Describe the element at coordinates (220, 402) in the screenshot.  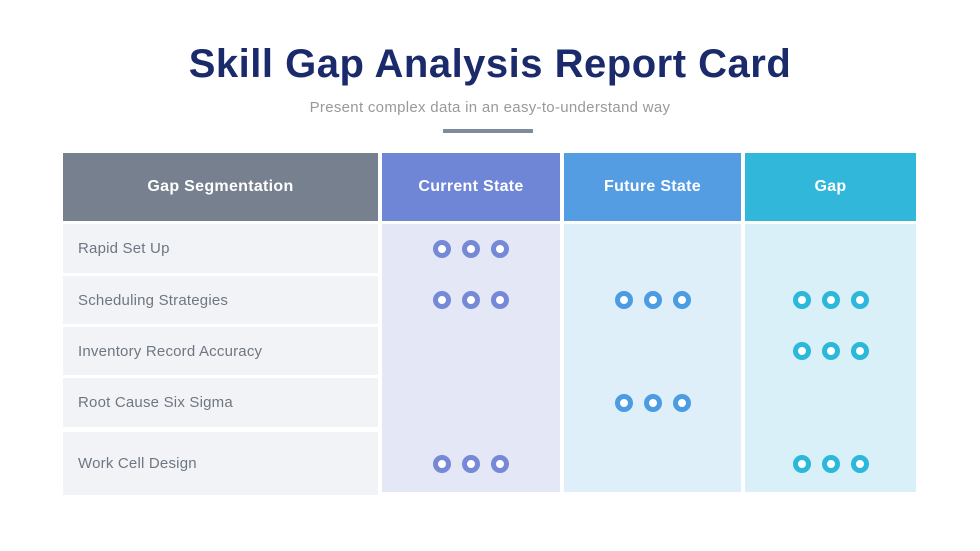
I see `row-label: Root Cause Six Sigma` at that location.